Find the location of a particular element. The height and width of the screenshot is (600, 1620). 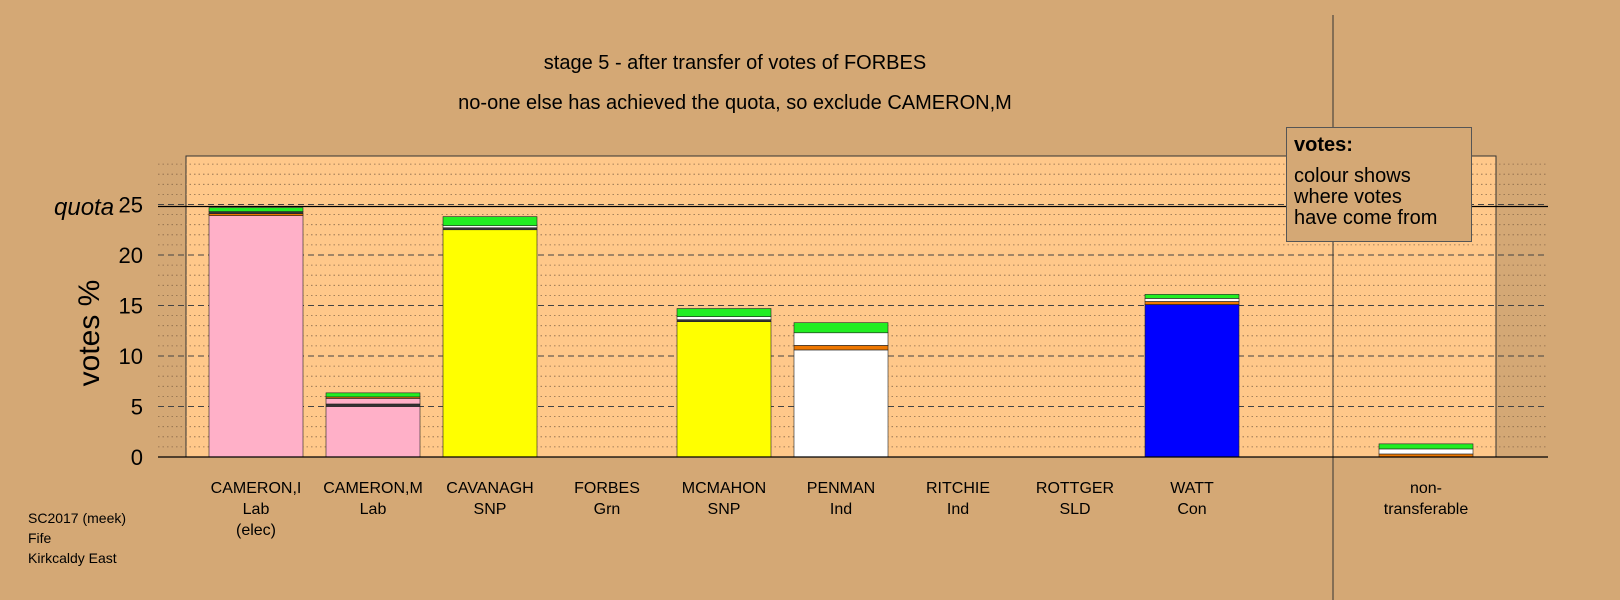

y-tick-label: 10 is located at coordinates (131, 356).